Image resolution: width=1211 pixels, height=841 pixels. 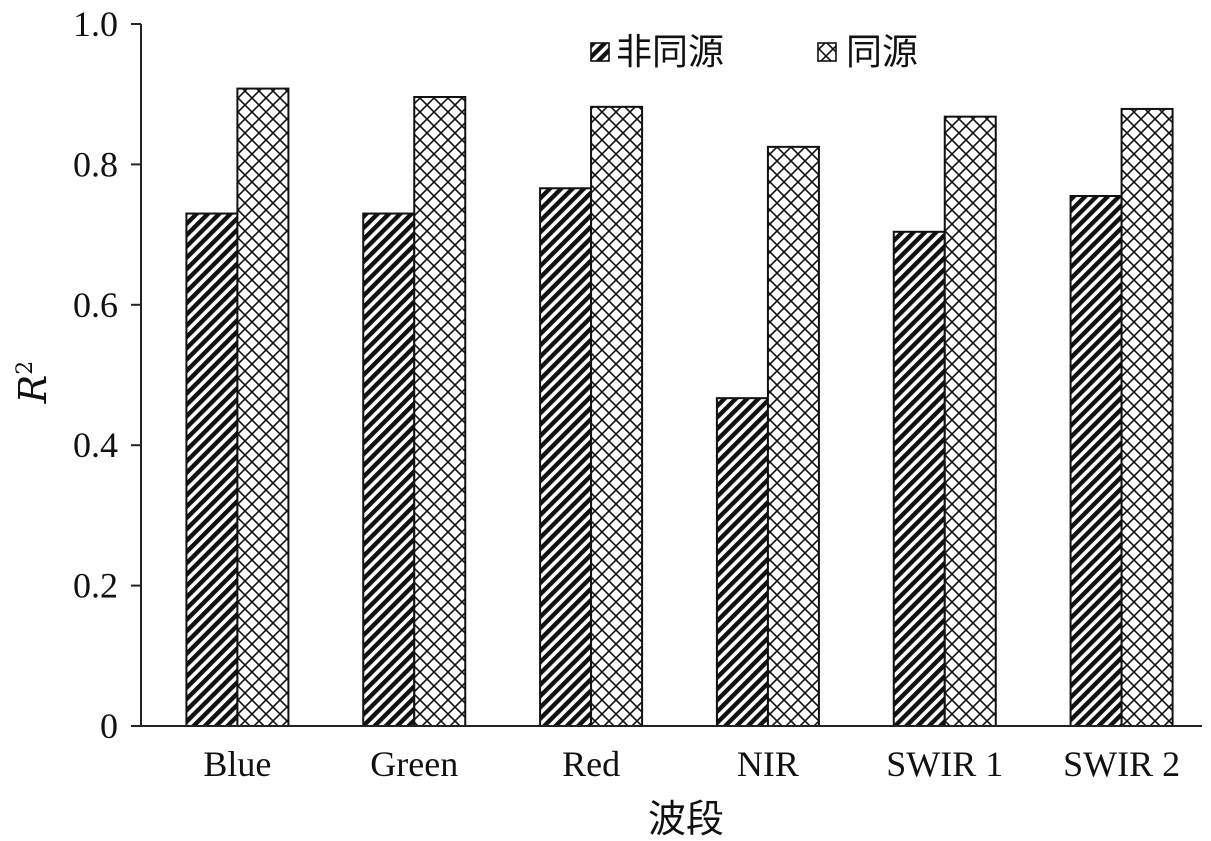 I want to click on bar-non-homologous-red, so click(x=566, y=457).